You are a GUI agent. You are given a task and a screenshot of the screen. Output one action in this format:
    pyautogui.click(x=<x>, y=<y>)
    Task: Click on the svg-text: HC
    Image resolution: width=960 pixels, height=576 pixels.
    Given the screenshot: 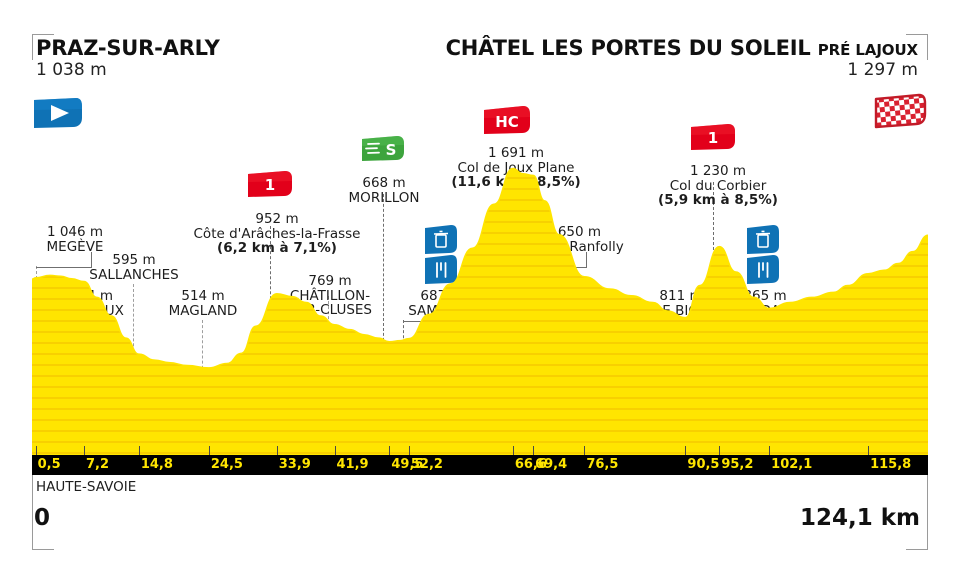 What is the action you would take?
    pyautogui.click(x=507, y=122)
    